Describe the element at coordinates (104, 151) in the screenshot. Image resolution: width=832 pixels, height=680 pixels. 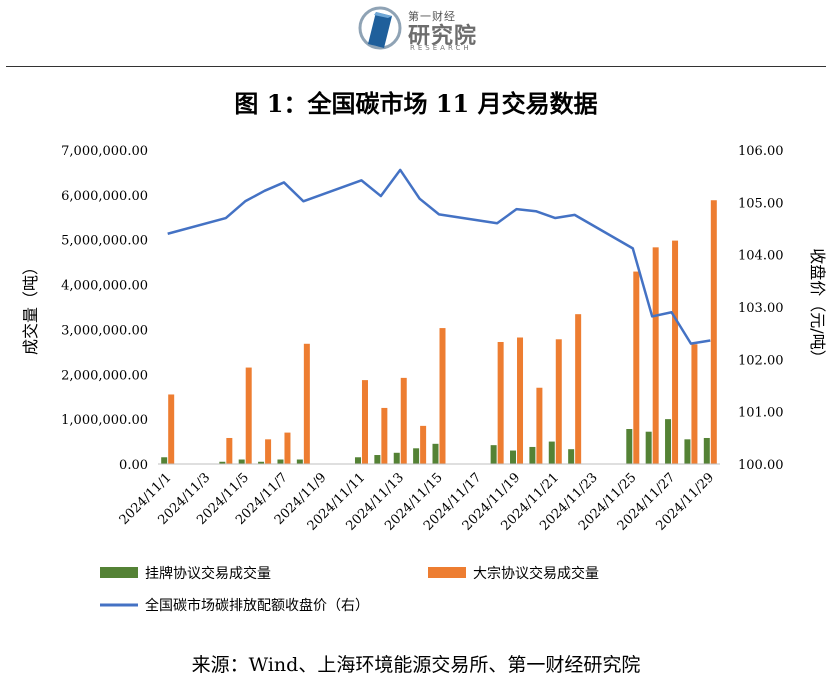
I see `y-tick-label: 7,000,000.00` at that location.